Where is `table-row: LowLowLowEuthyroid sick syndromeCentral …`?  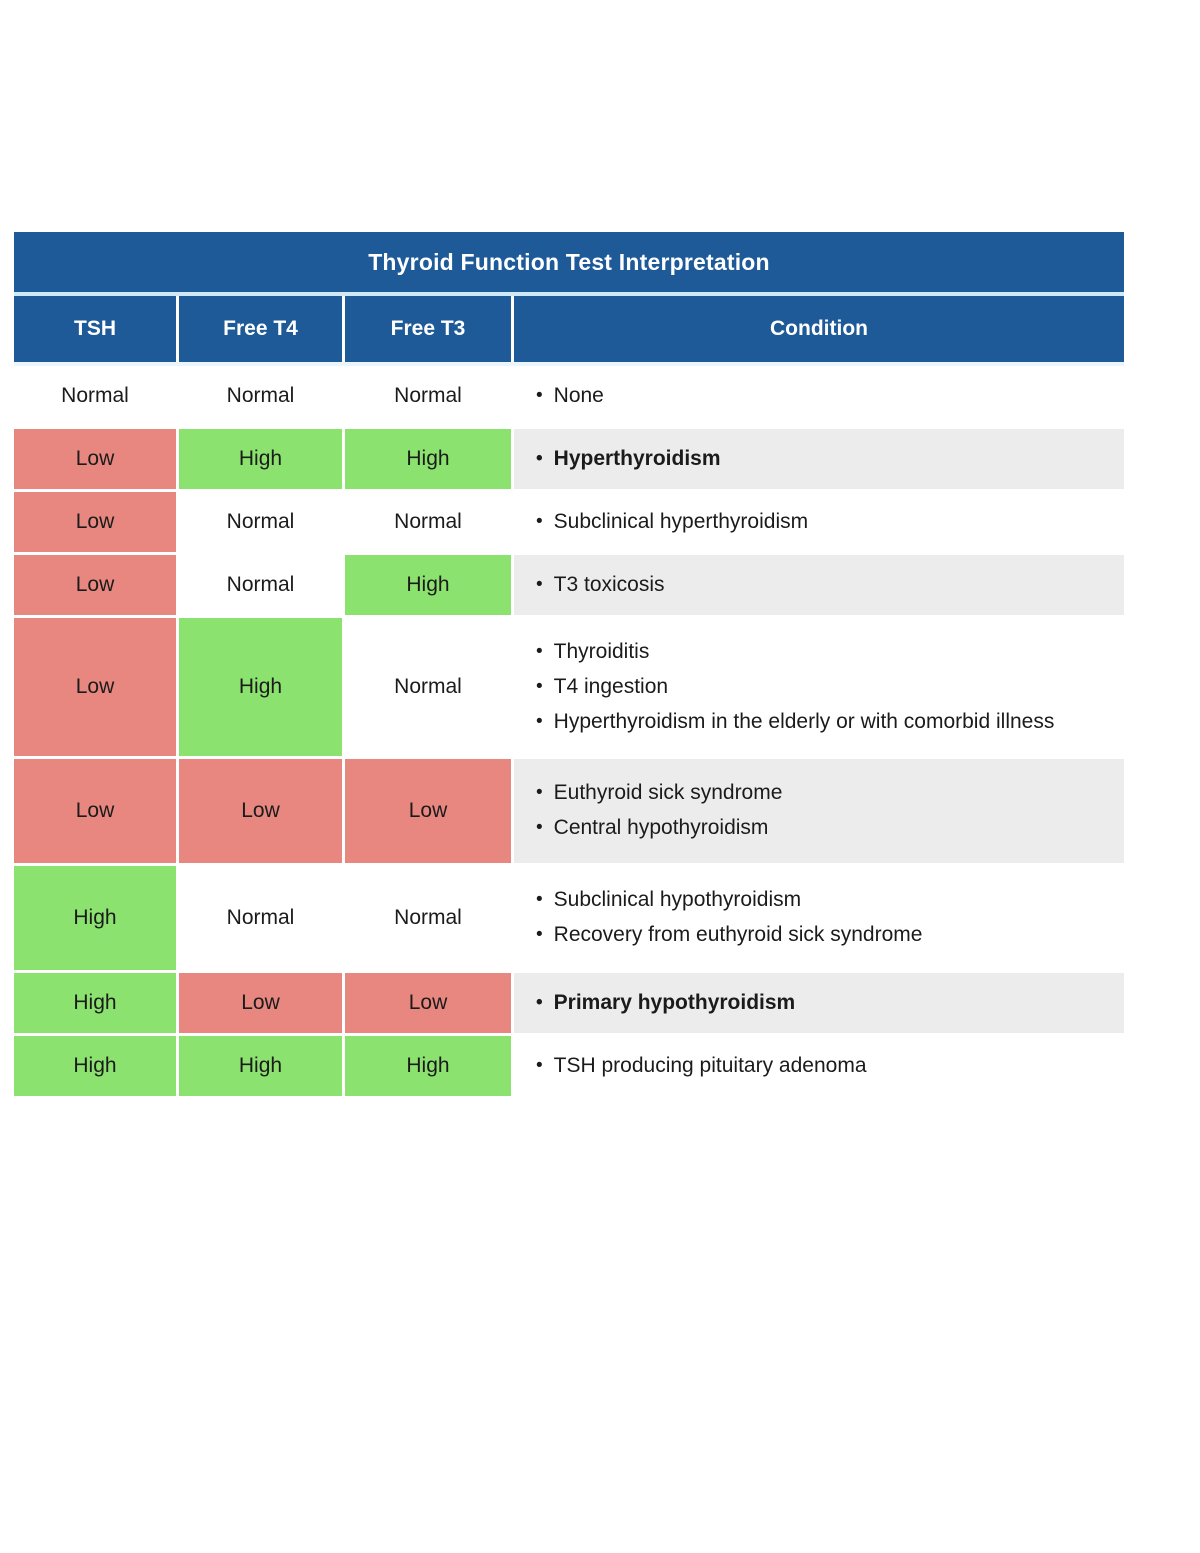 table-row: LowLowLowEuthyroid sick syndromeCentral … is located at coordinates (569, 811).